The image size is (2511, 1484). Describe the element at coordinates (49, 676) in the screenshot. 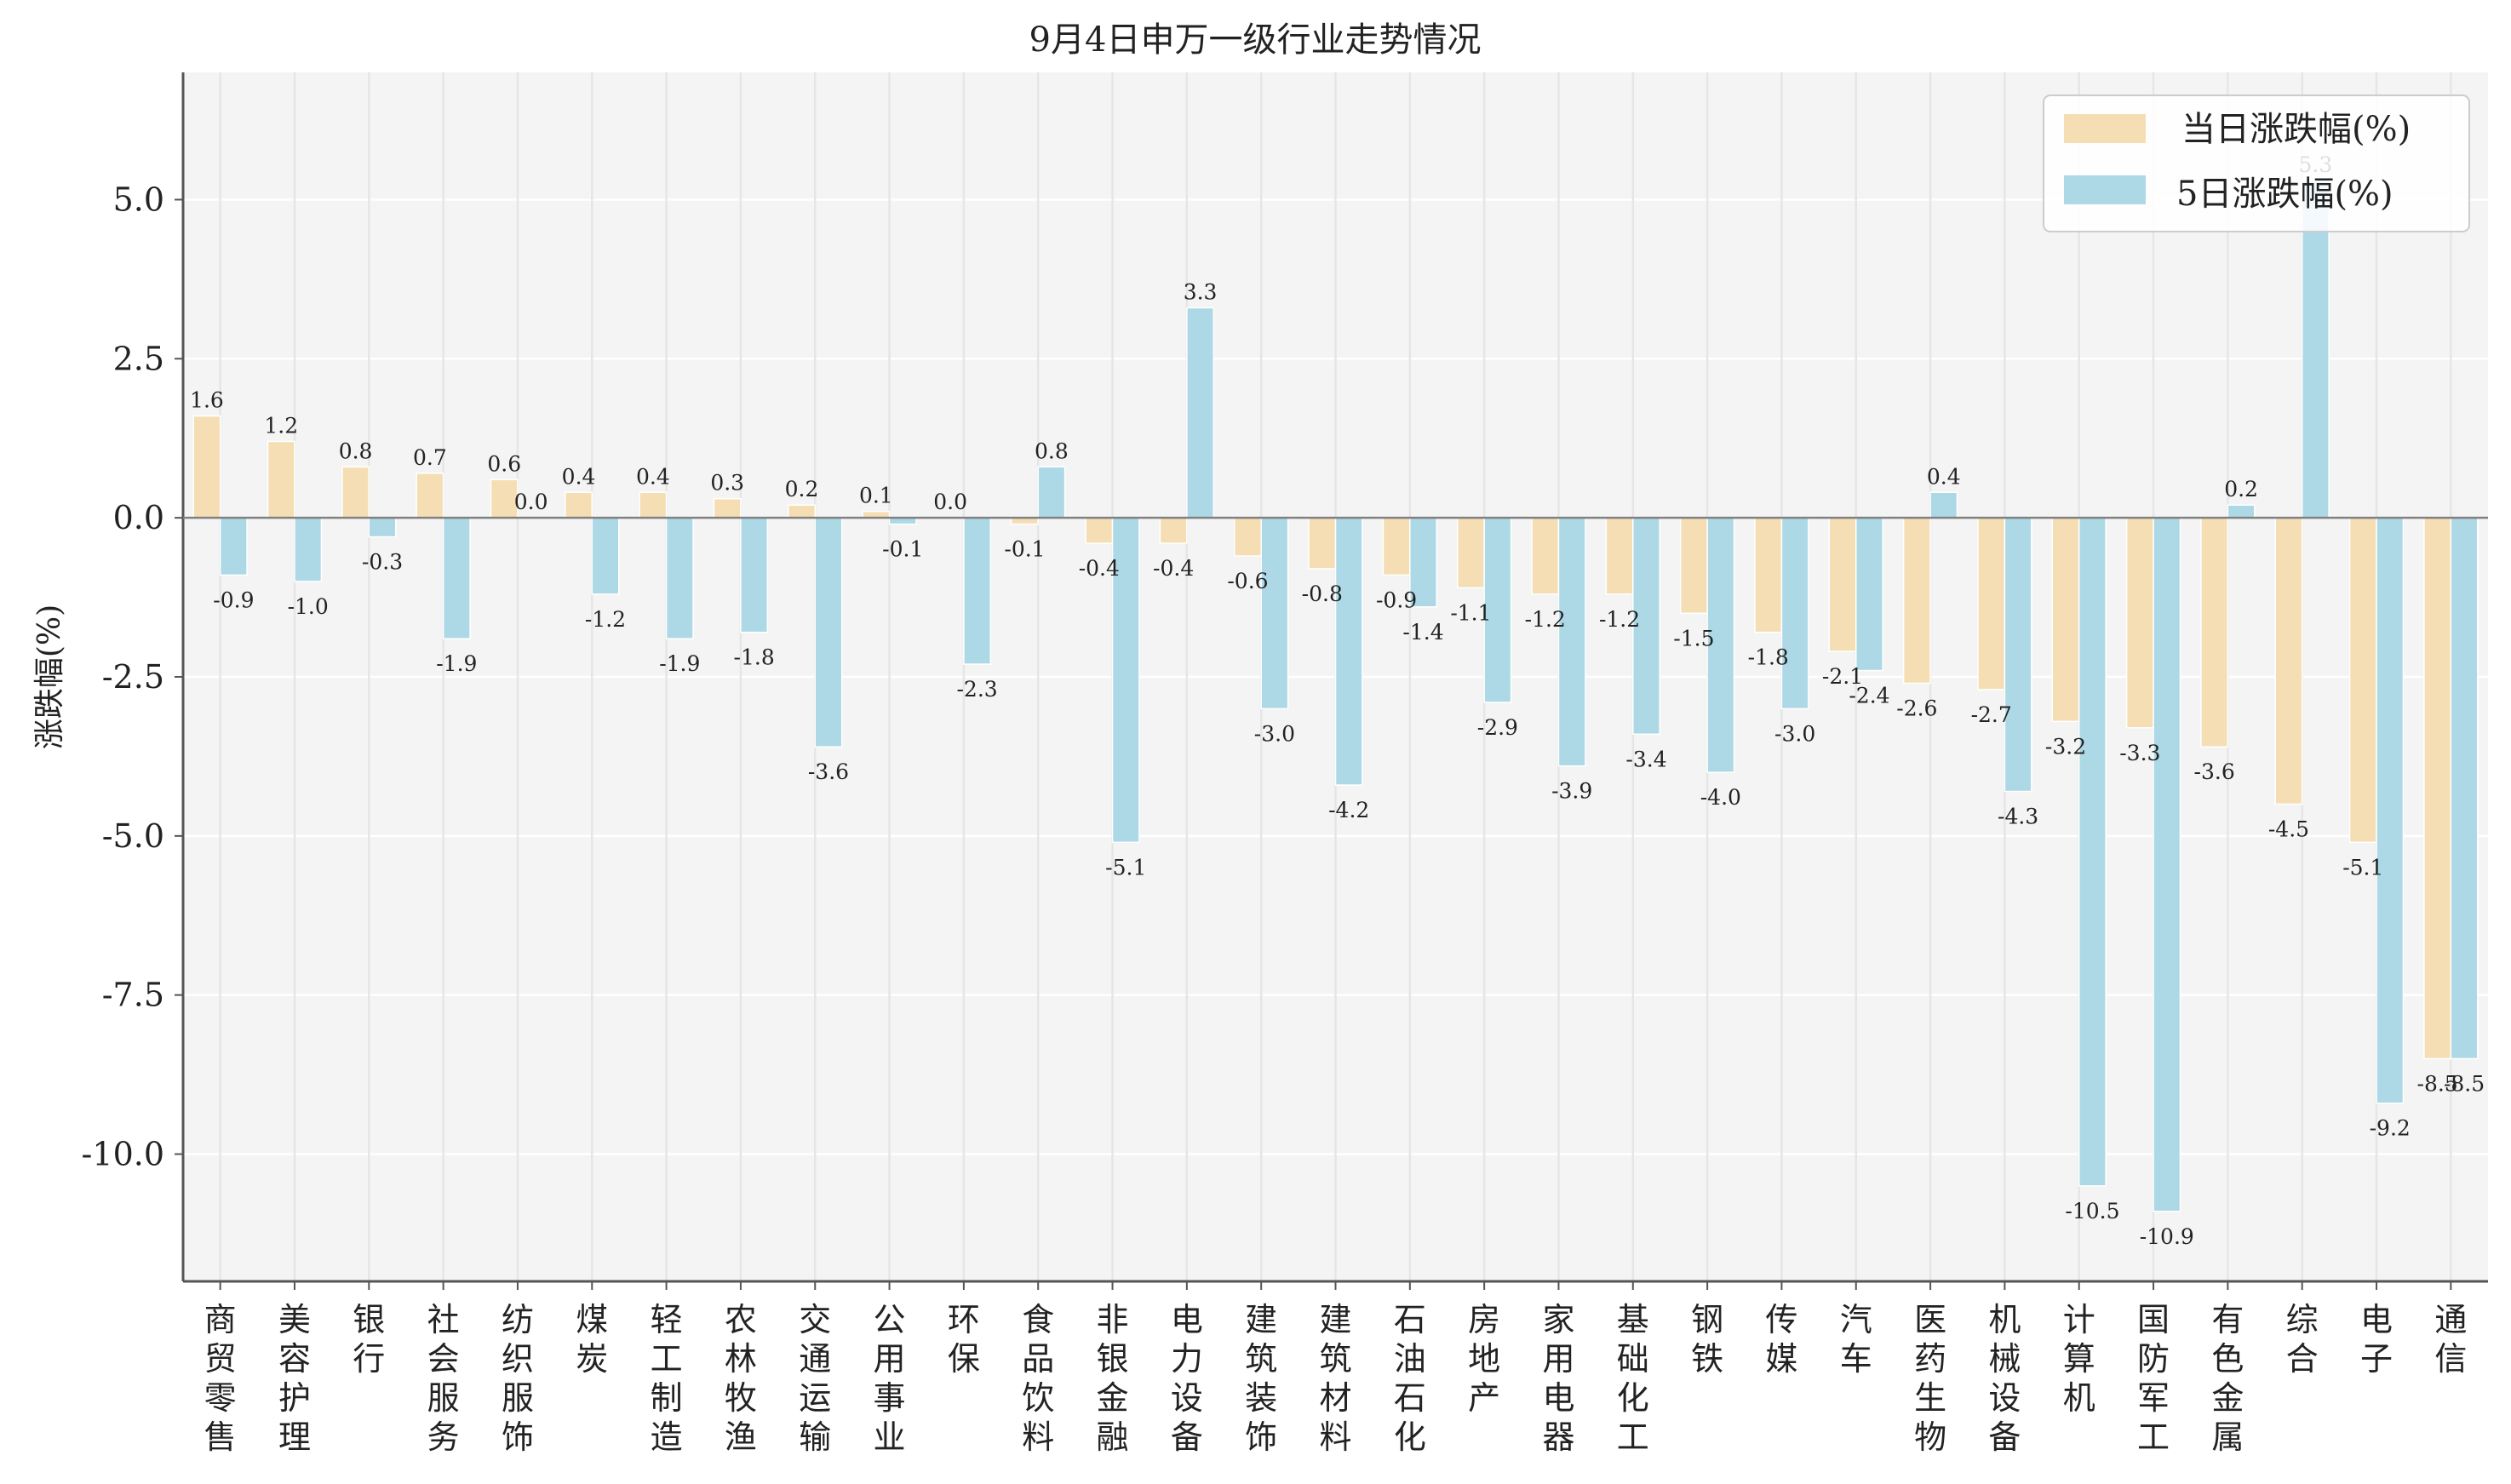

I see `y-axis-label: 涨跌幅(%)` at that location.